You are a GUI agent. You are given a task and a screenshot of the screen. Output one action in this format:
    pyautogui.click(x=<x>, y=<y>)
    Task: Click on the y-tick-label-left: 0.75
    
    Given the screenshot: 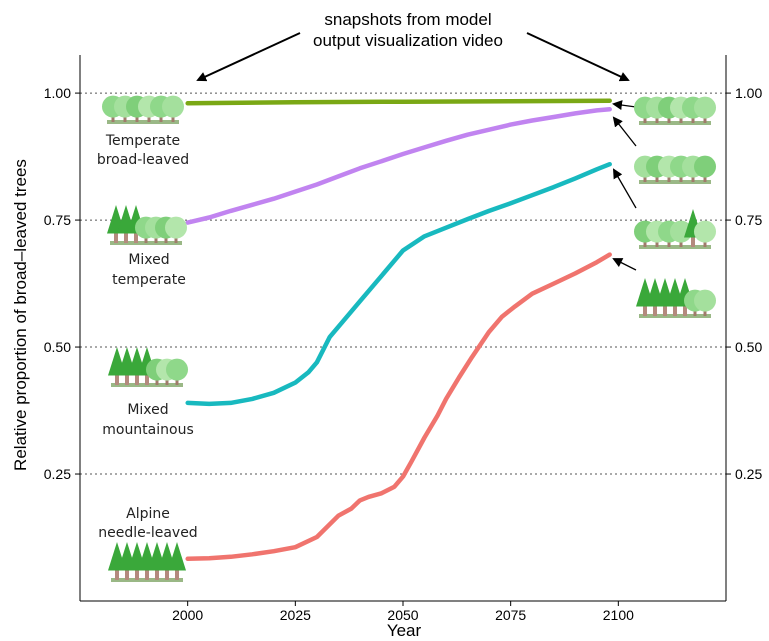 What is the action you would take?
    pyautogui.click(x=57, y=220)
    